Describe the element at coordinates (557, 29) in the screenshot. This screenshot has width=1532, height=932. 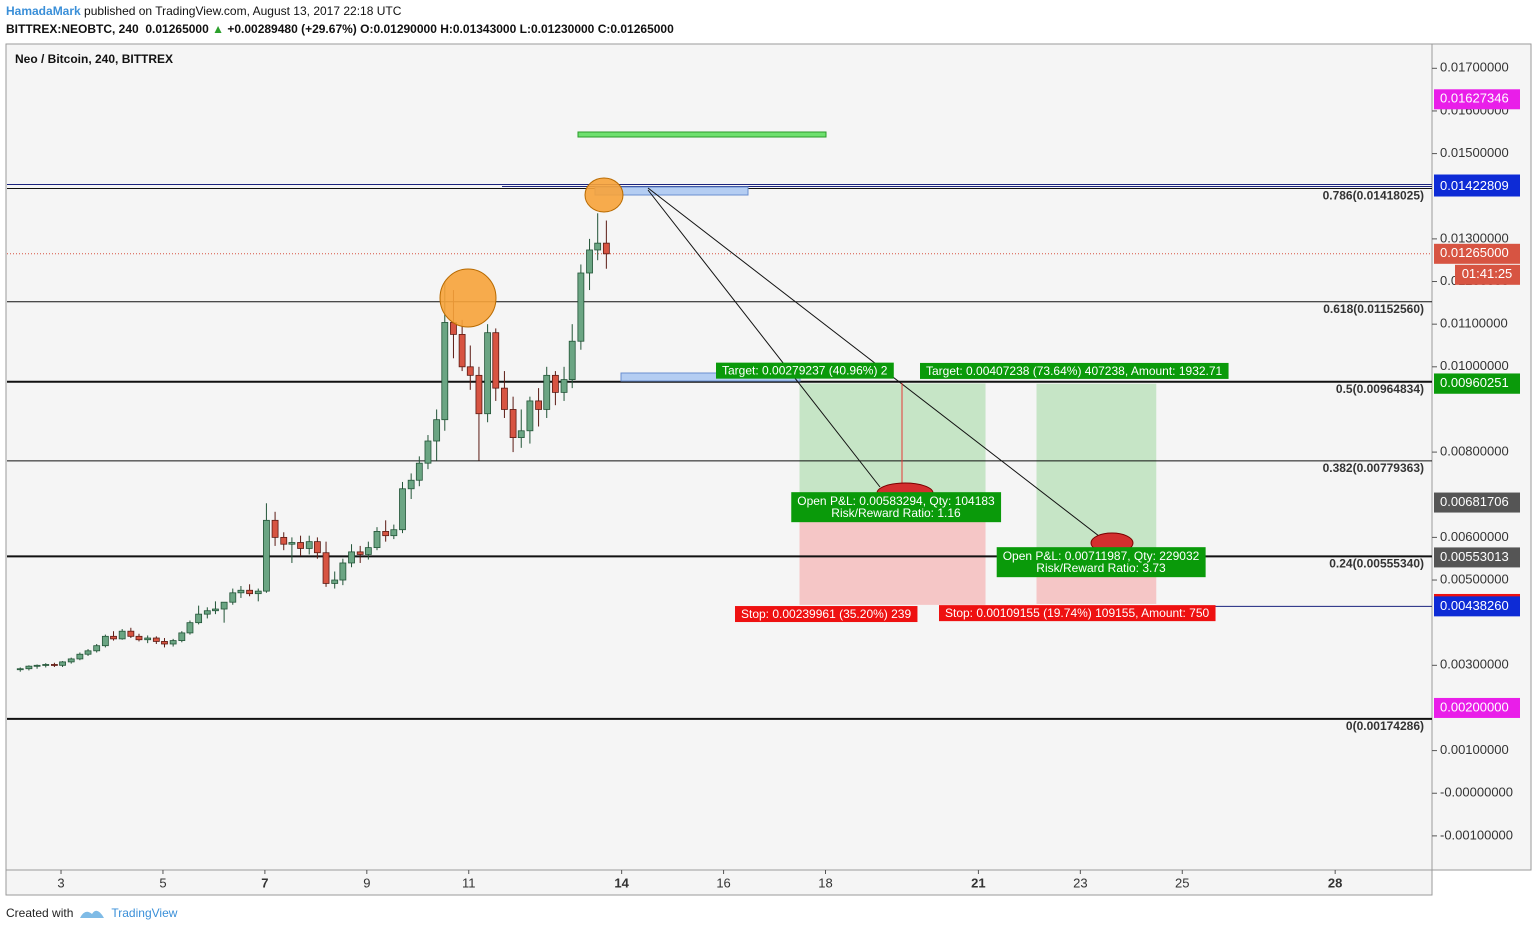
I see `ohlc-low: L:0.01230000` at that location.